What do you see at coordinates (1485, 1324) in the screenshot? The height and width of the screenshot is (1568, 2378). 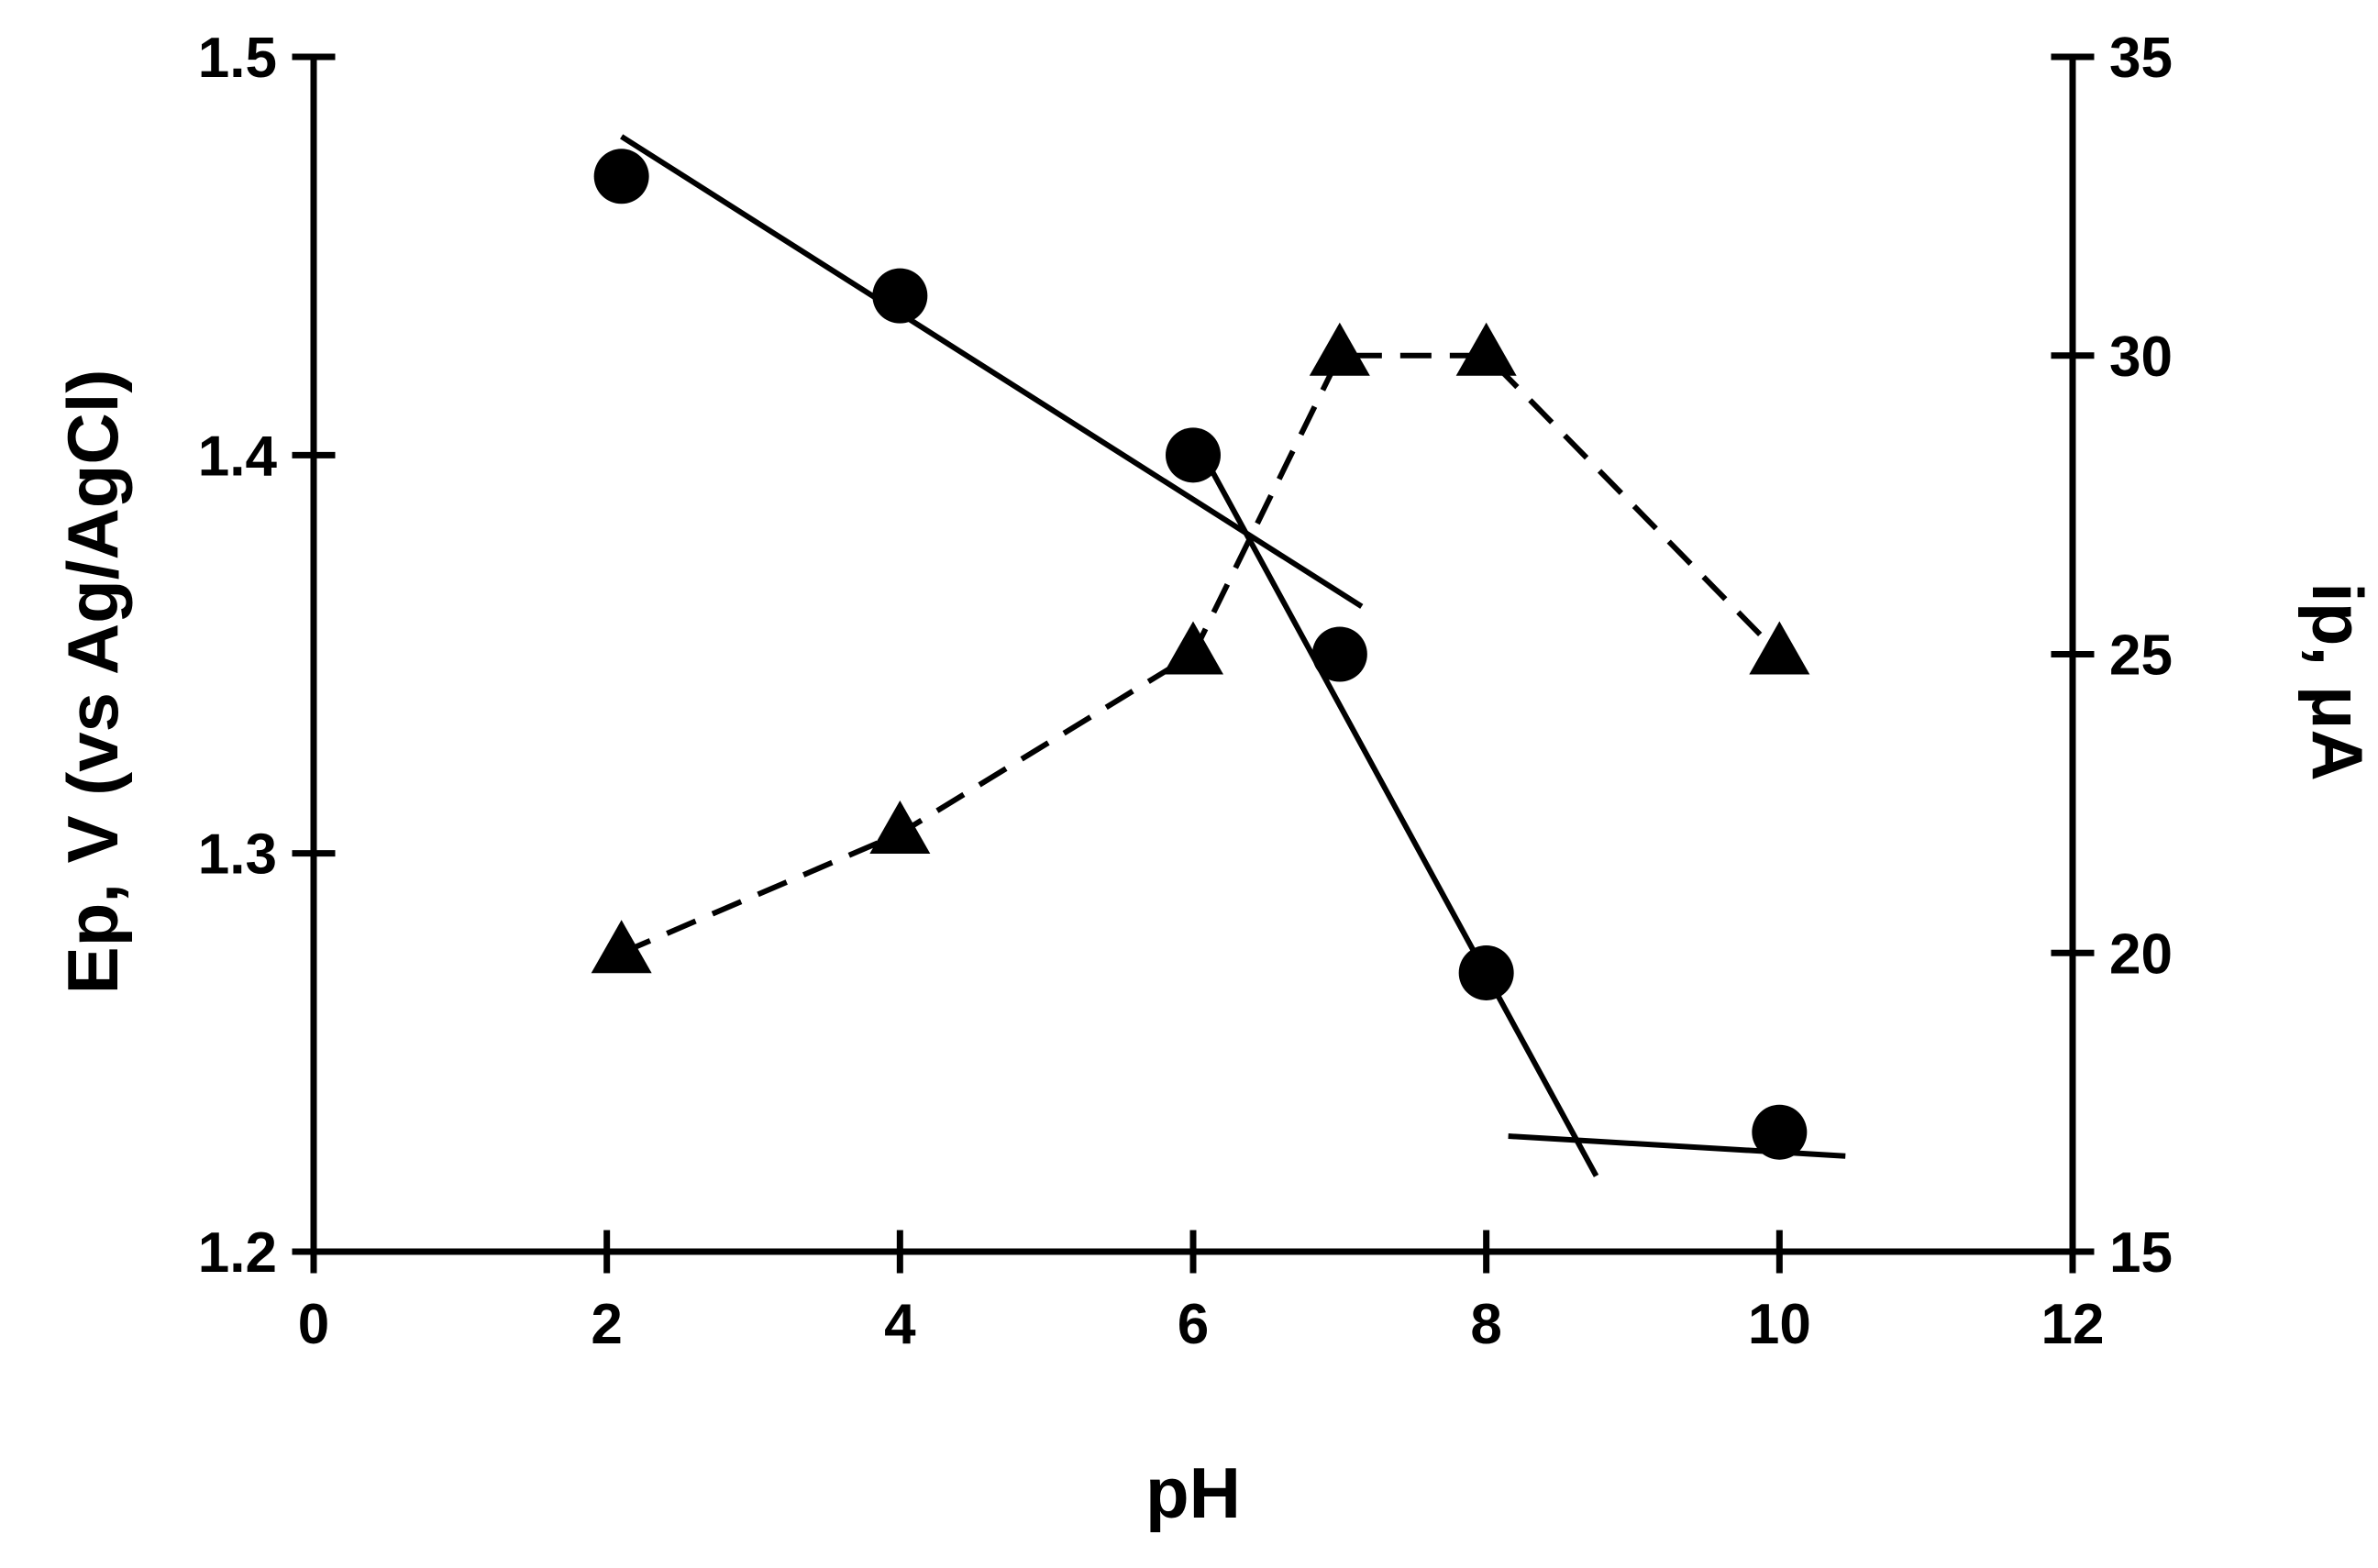 I see `x-tick-label: 8` at bounding box center [1485, 1324].